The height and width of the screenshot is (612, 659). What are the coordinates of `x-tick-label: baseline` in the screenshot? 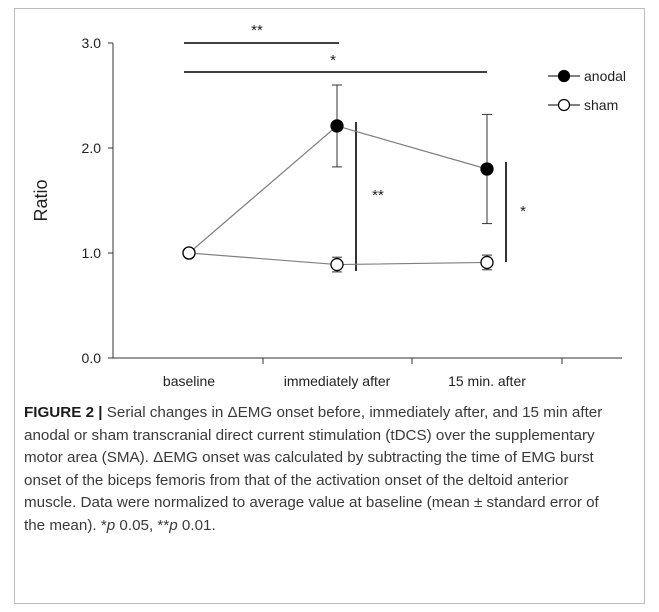 It's located at (189, 381).